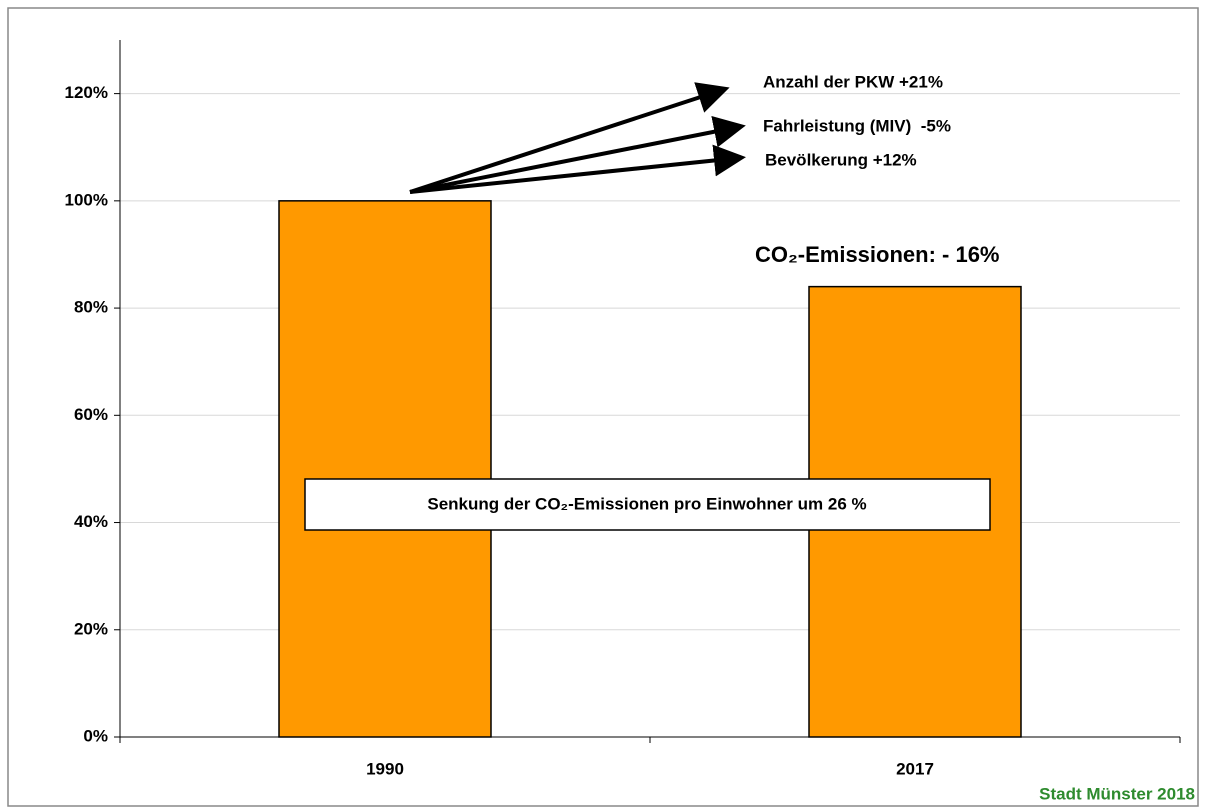  Describe the element at coordinates (91, 628) in the screenshot. I see `y-tick-label: 20%` at that location.